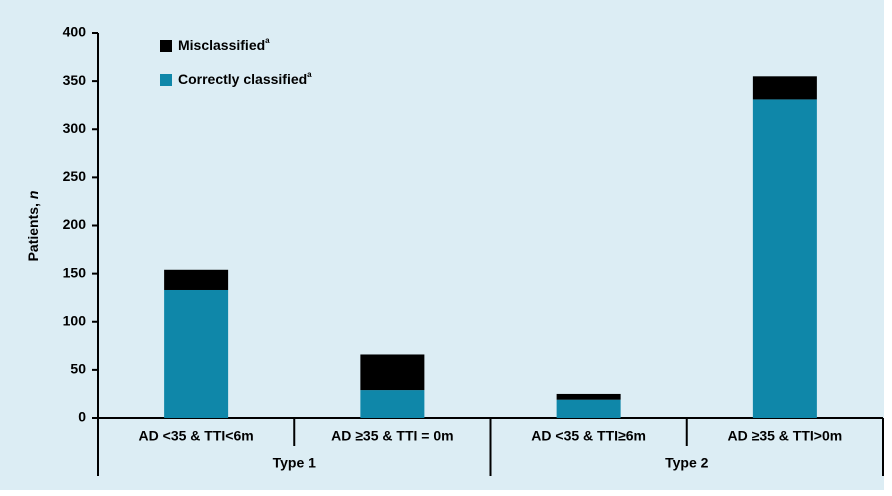 The image size is (892, 496). Describe the element at coordinates (242, 79) in the screenshot. I see `legend-name: Correctly classified` at that location.